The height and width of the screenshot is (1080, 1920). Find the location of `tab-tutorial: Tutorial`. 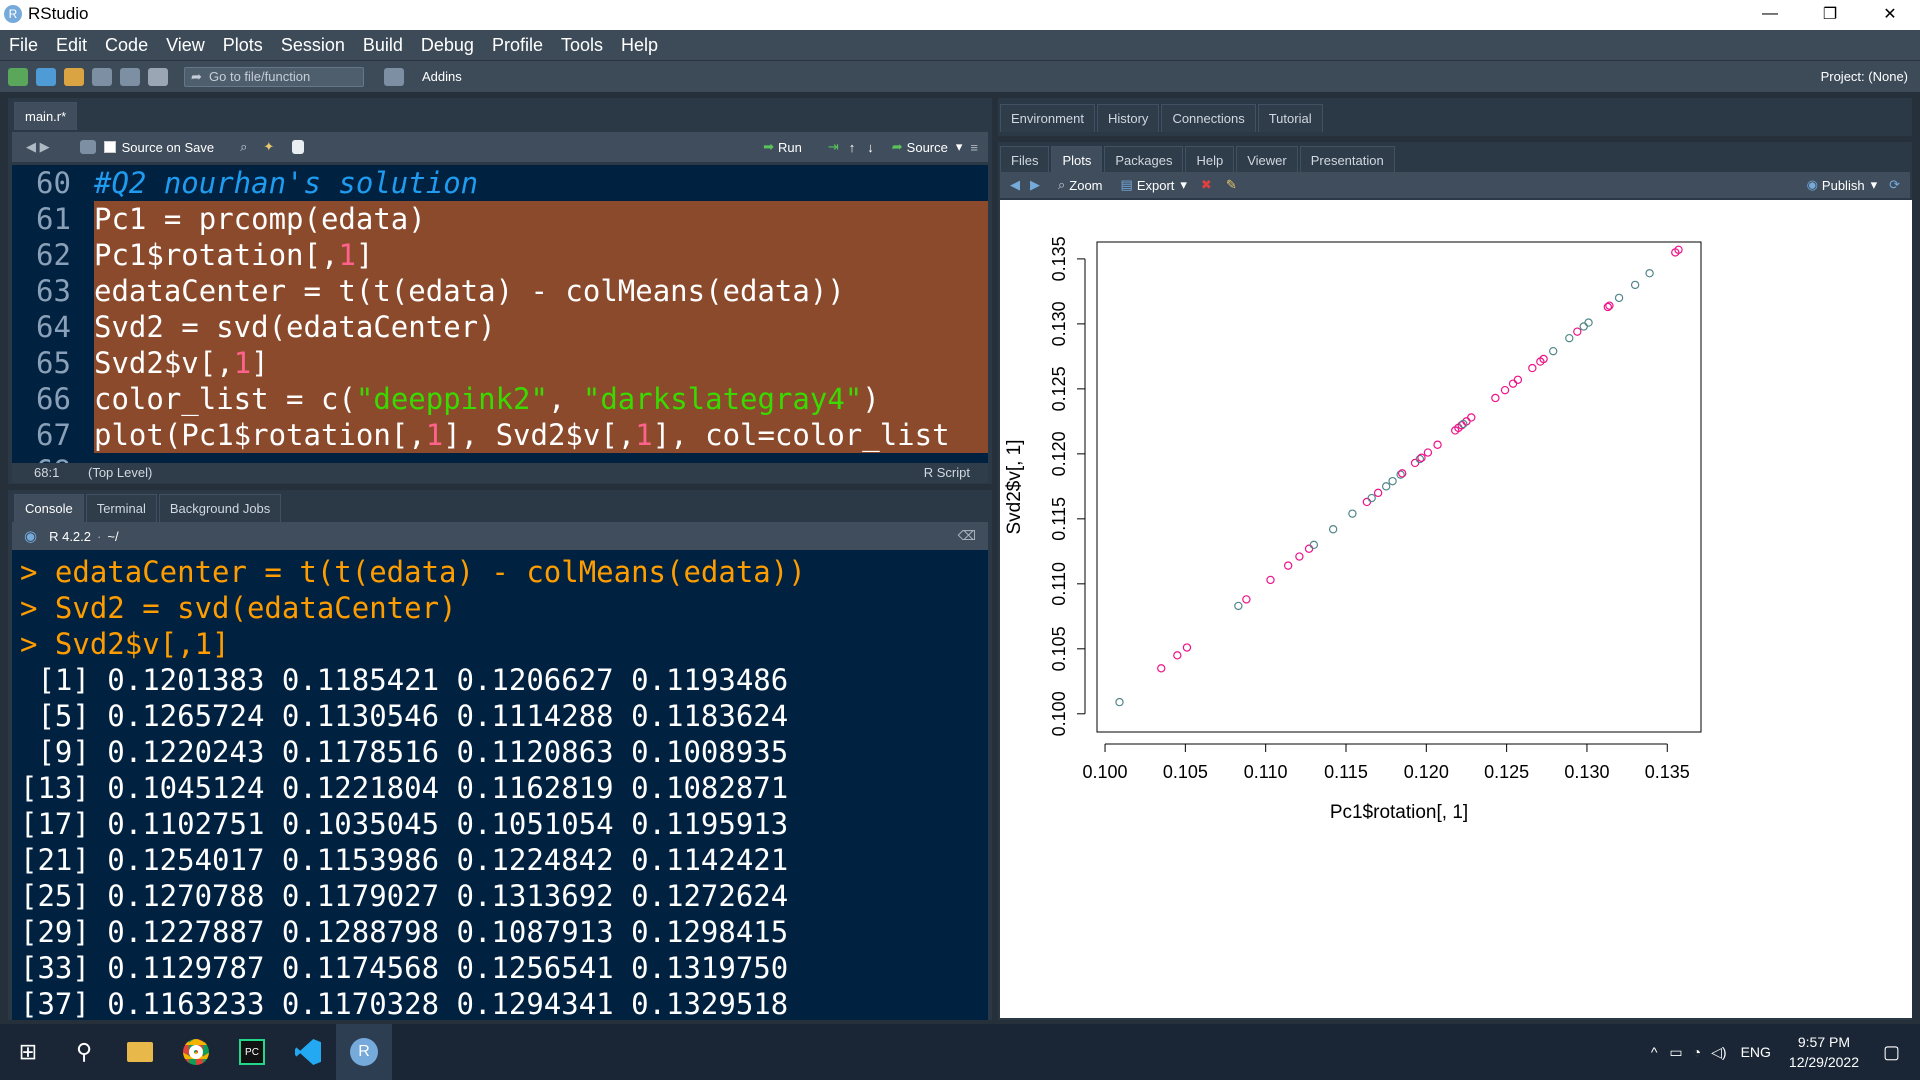

tab-tutorial: Tutorial is located at coordinates (1290, 118).